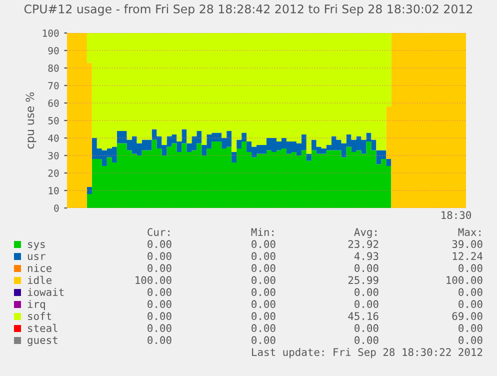  What do you see at coordinates (53, 120) in the screenshot?
I see `y-tick-label: 50` at bounding box center [53, 120].